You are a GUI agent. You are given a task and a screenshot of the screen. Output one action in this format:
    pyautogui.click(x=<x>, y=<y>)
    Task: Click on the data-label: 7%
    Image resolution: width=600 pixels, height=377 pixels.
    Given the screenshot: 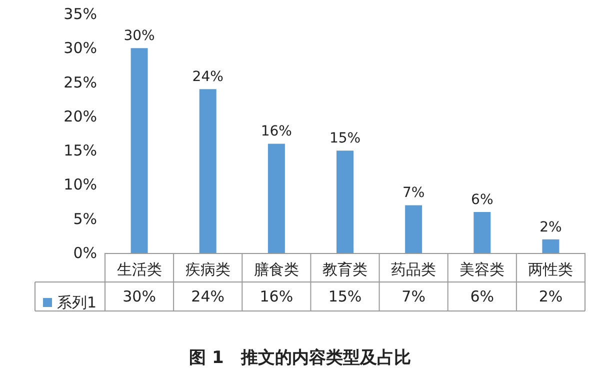 What is the action you would take?
    pyautogui.click(x=414, y=297)
    